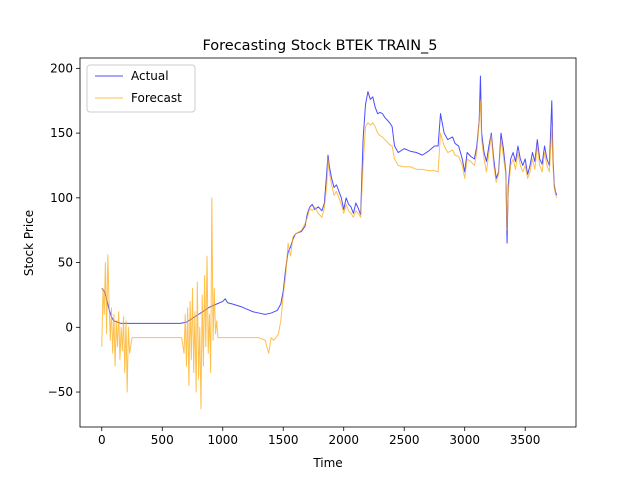 The height and width of the screenshot is (480, 640). I want to click on legend: Actual Forecast, so click(141, 88).